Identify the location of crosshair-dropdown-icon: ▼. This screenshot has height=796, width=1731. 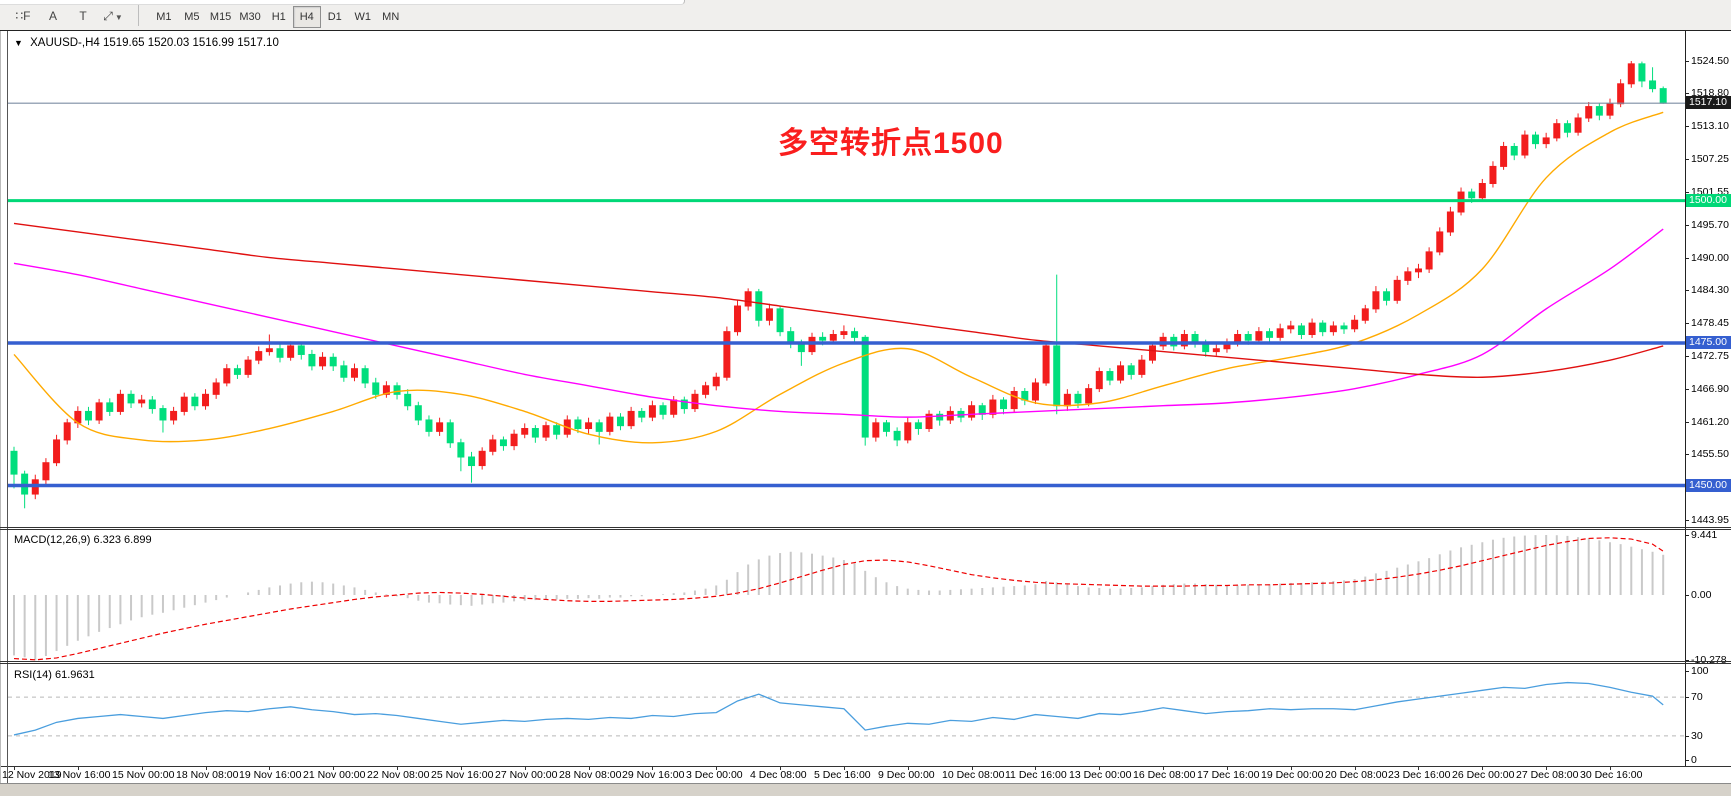
(118, 17).